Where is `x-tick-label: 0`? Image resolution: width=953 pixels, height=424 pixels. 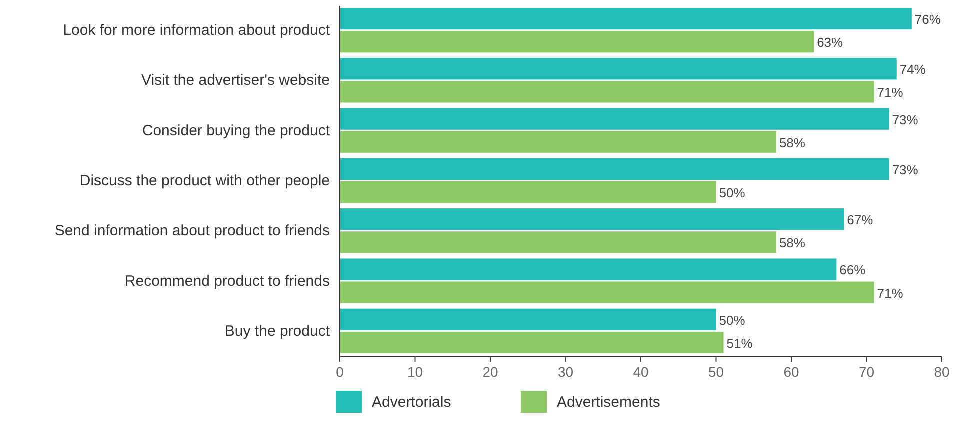 x-tick-label: 0 is located at coordinates (340, 372).